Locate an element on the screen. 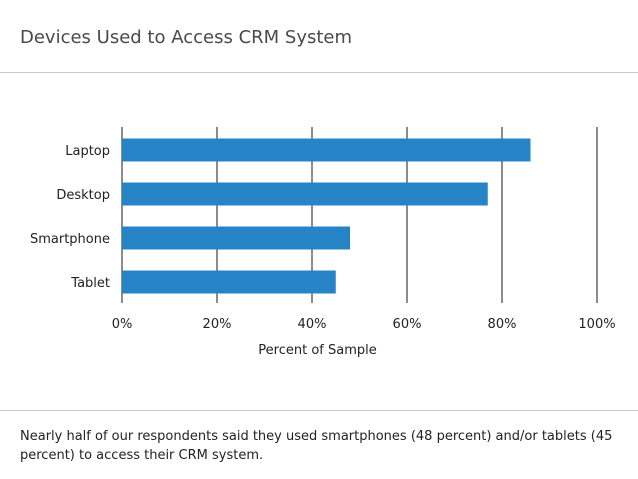 Image resolution: width=638 pixels, height=479 pixels. header-divider is located at coordinates (319, 72).